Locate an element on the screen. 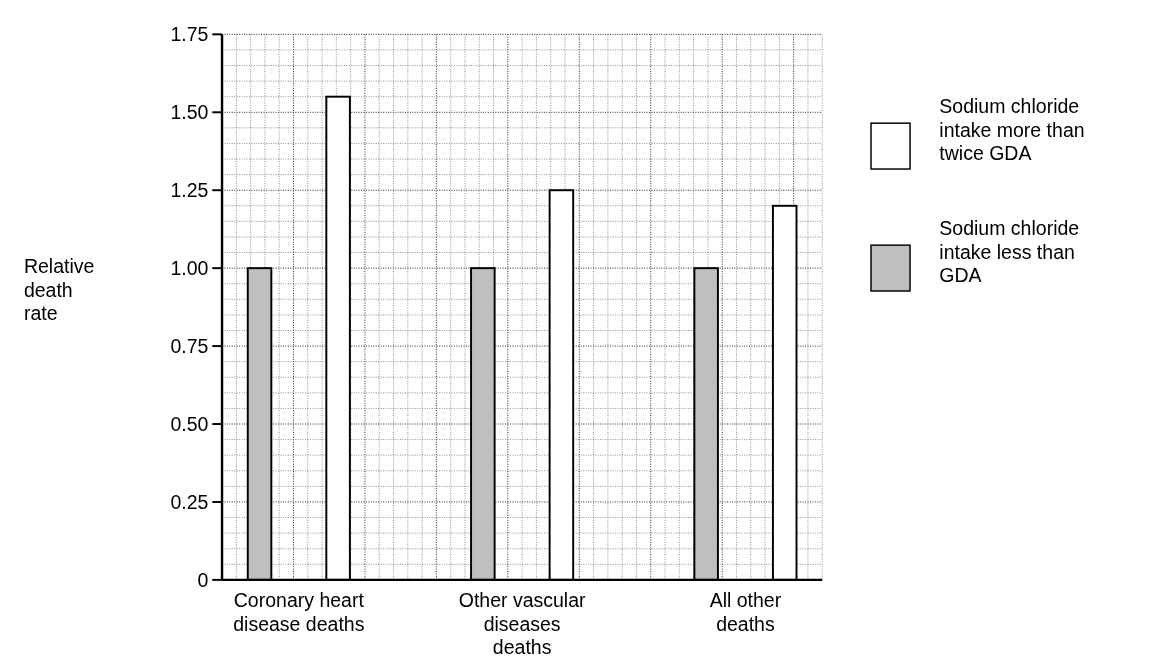 The image size is (1176, 664). text: Sodium chloride intake more than twice GDA is located at coordinates (1012, 130).